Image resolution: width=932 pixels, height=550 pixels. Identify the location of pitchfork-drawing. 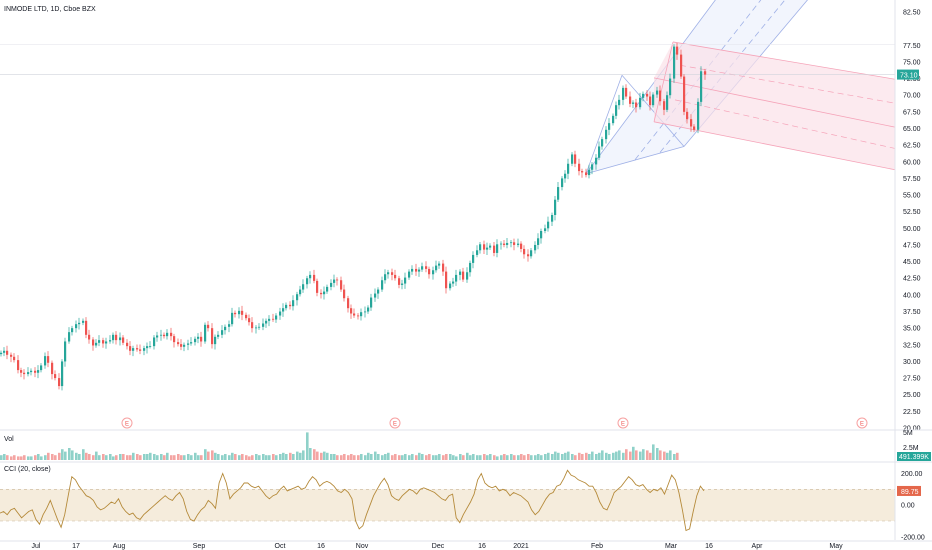
(740, 87).